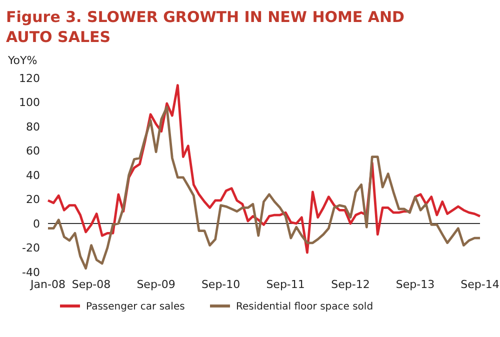 Image resolution: width=500 pixels, height=337 pixels. What do you see at coordinates (33, 175) in the screenshot?
I see `y-tick-label: 40` at bounding box center [33, 175].